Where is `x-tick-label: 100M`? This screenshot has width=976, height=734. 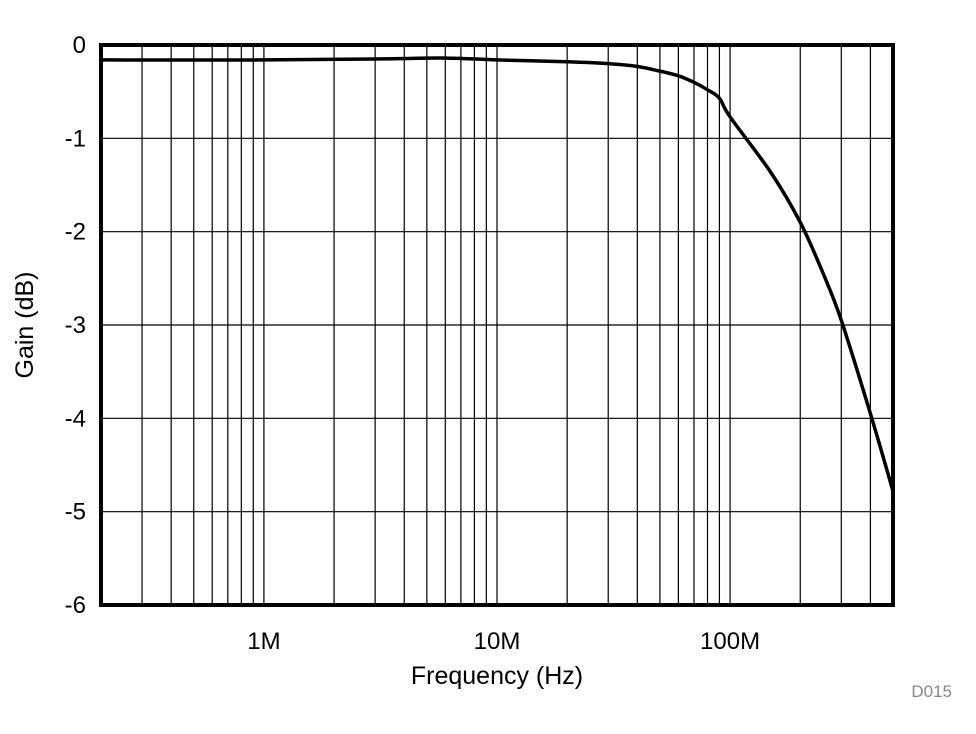
x-tick-label: 100M is located at coordinates (730, 641).